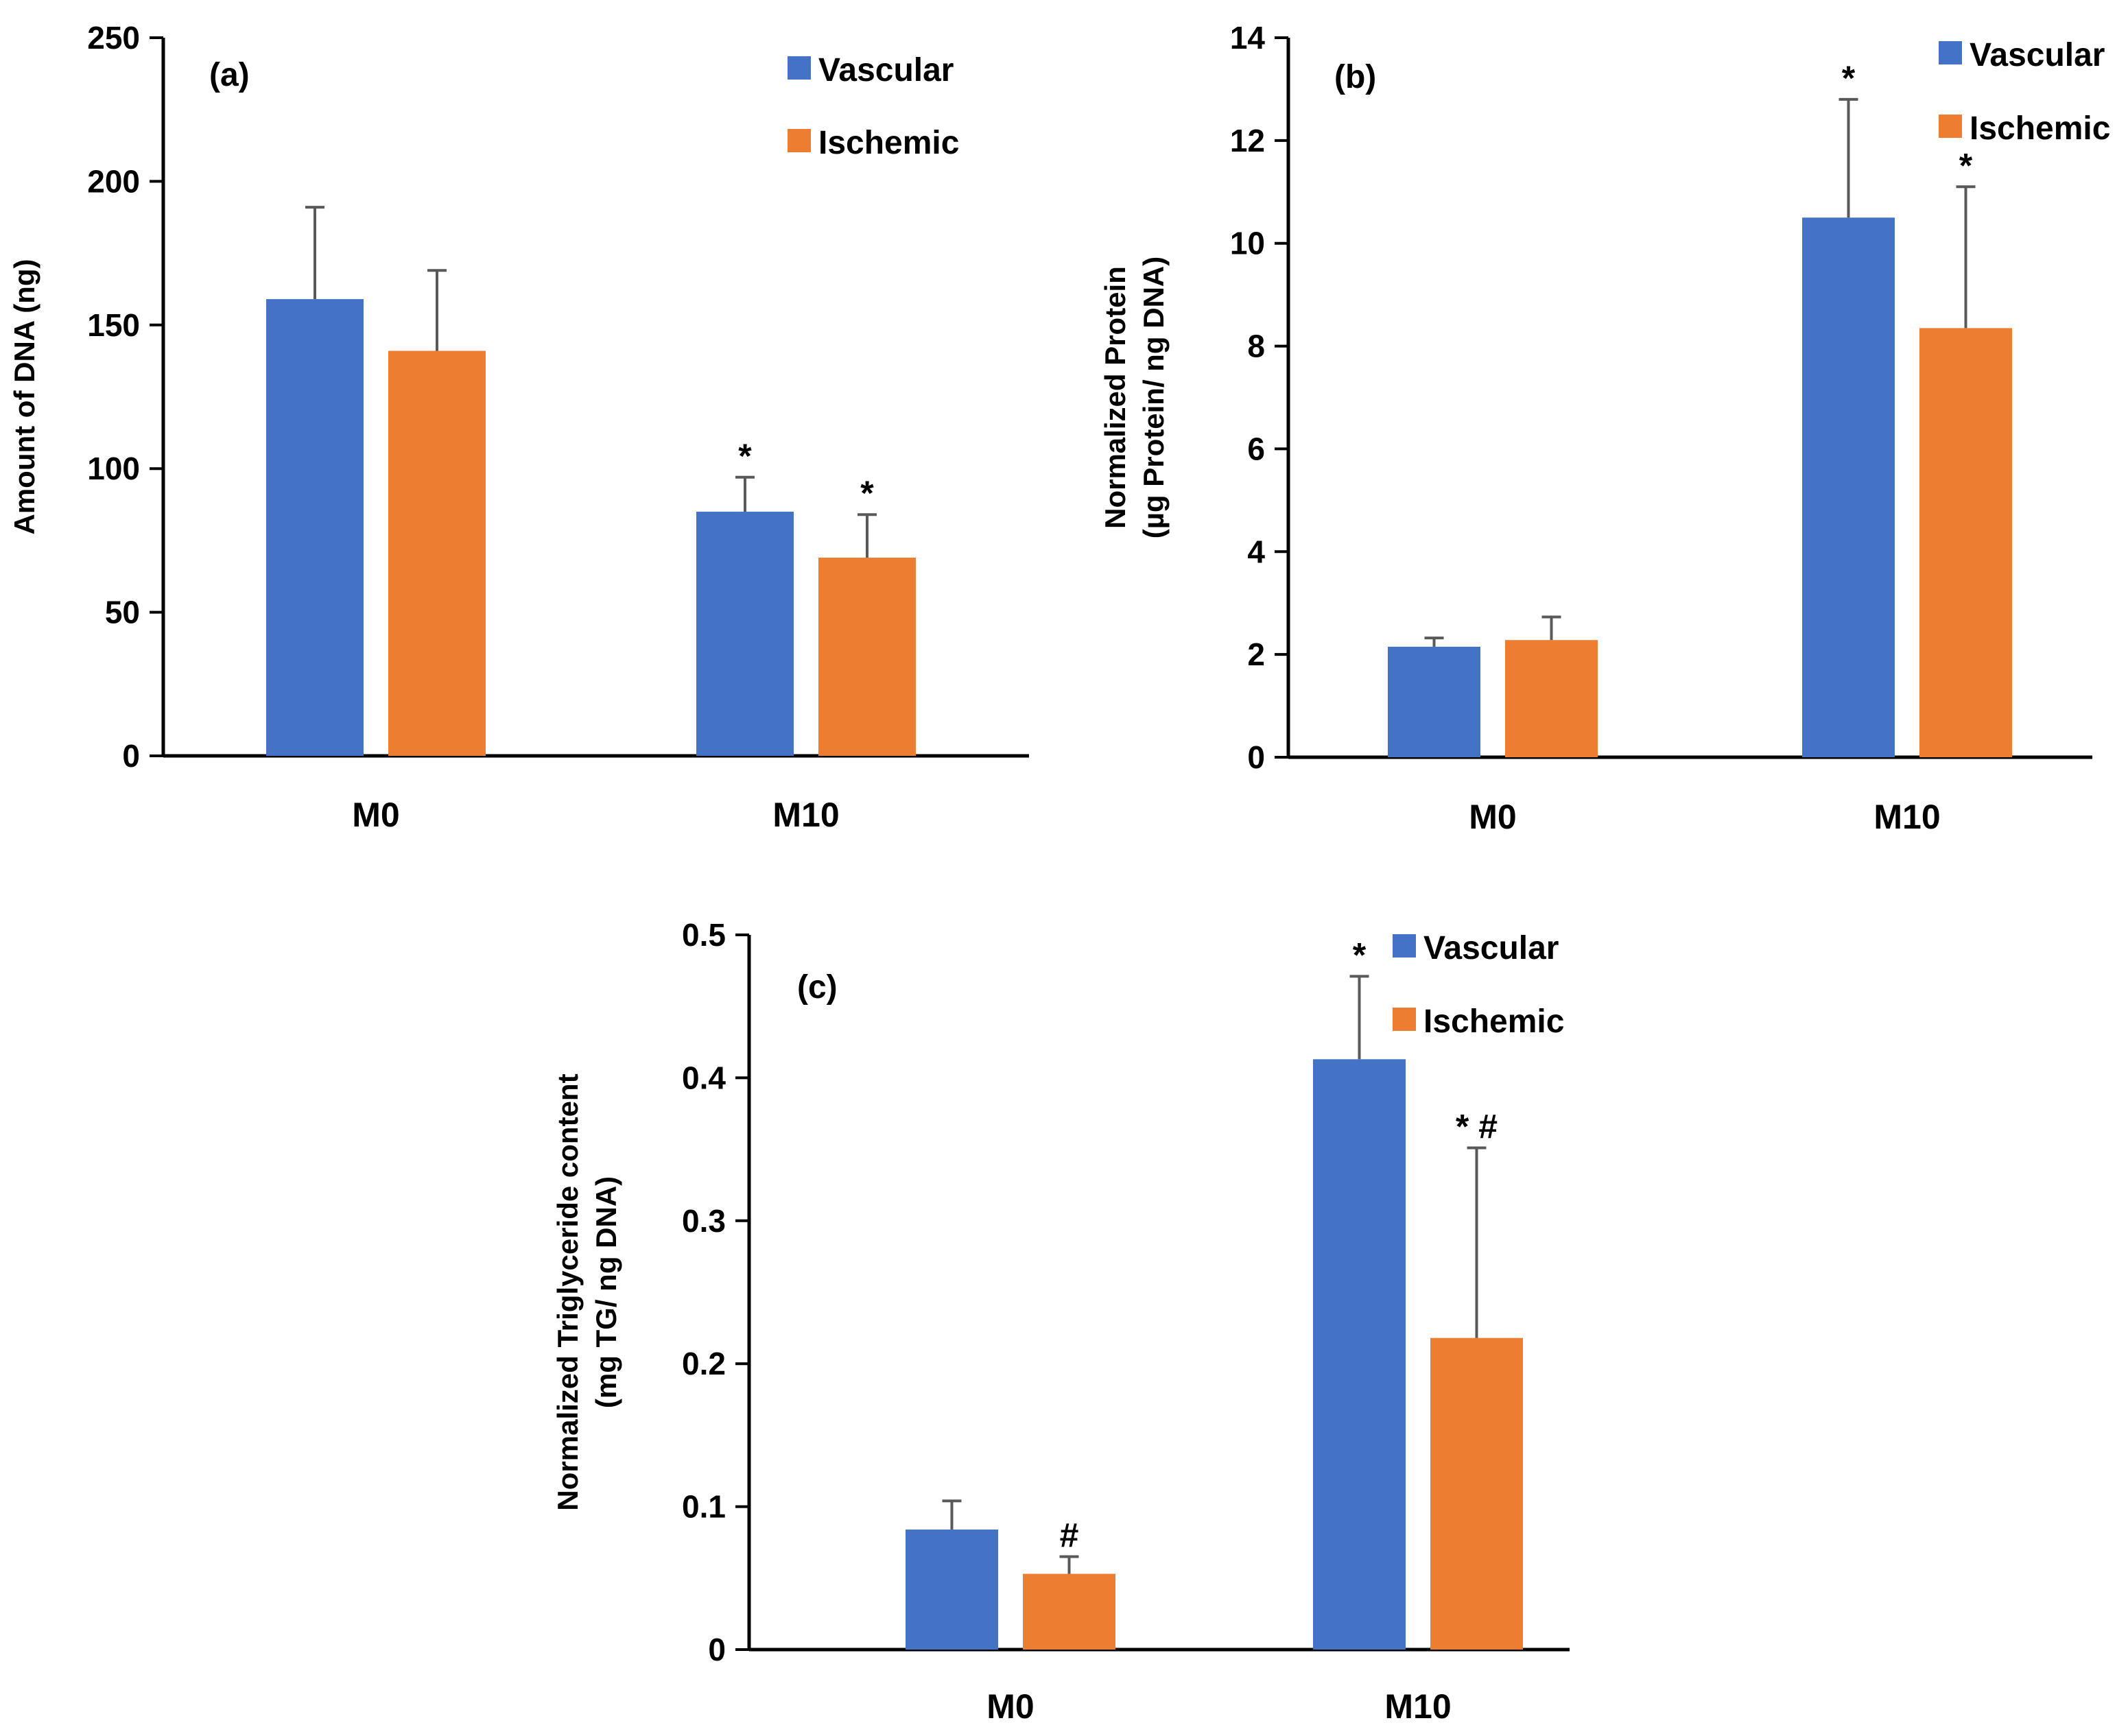  I want to click on panel-label: (a), so click(229, 75).